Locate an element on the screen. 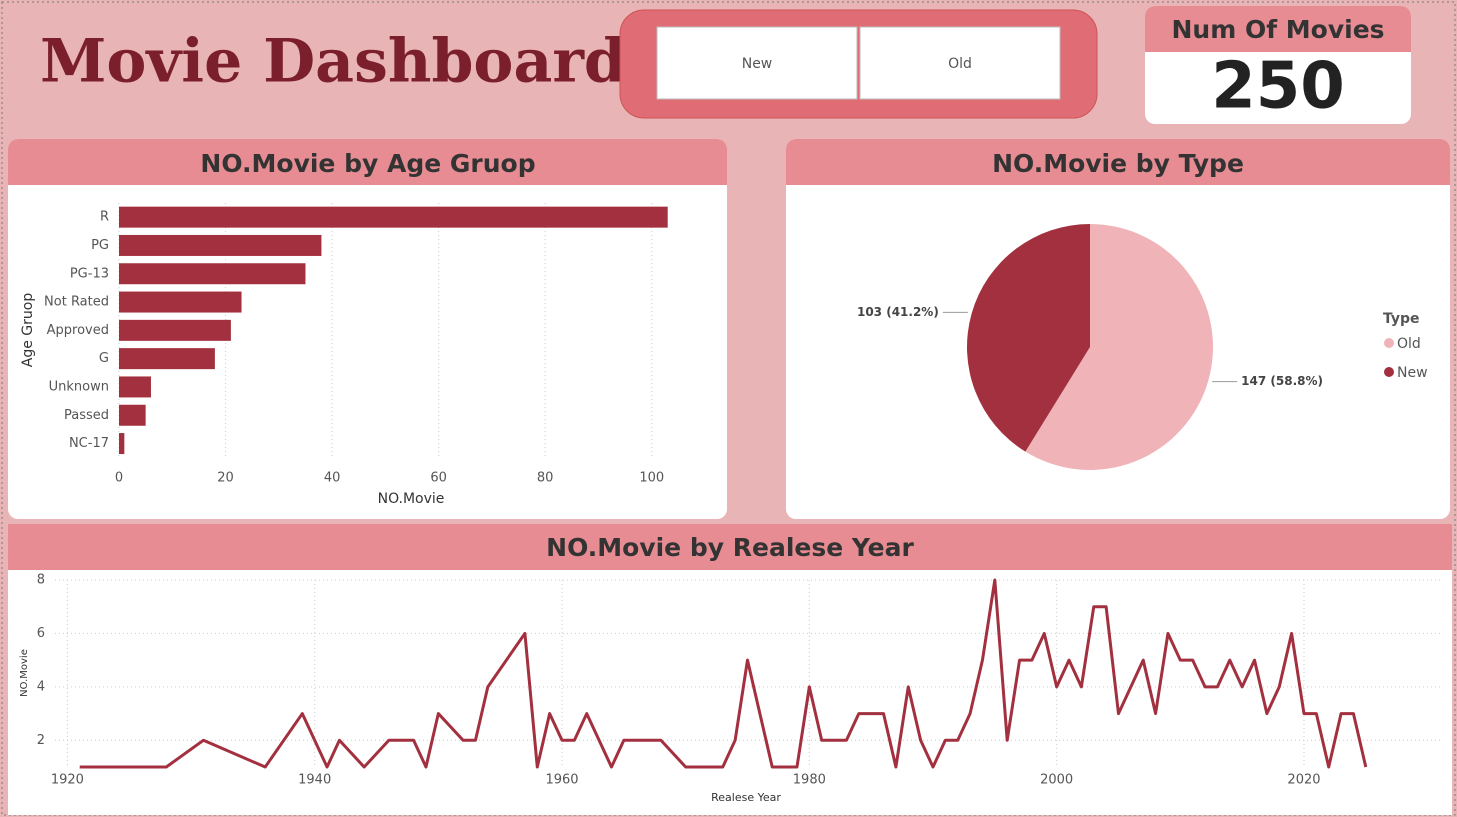  x-tick-label: 1940 is located at coordinates (314, 780).